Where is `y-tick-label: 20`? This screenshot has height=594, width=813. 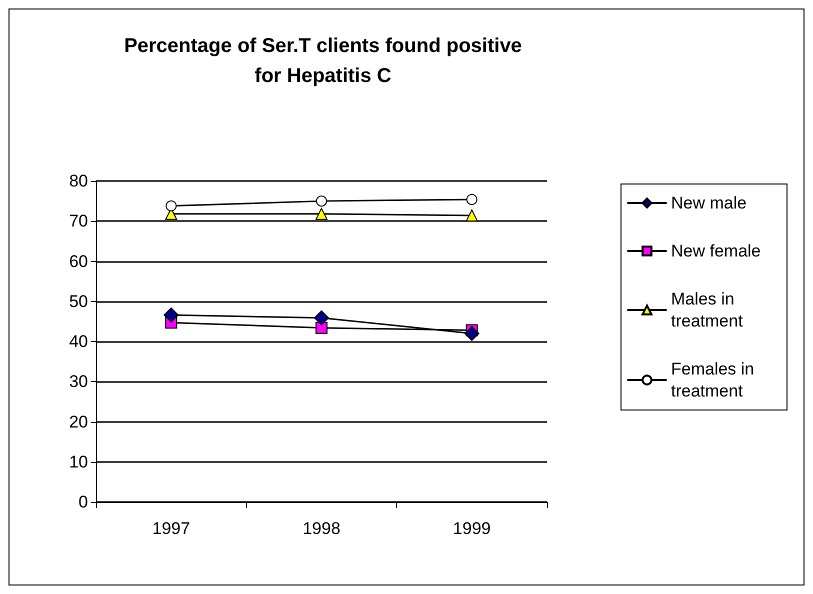 y-tick-label: 20 is located at coordinates (78, 422).